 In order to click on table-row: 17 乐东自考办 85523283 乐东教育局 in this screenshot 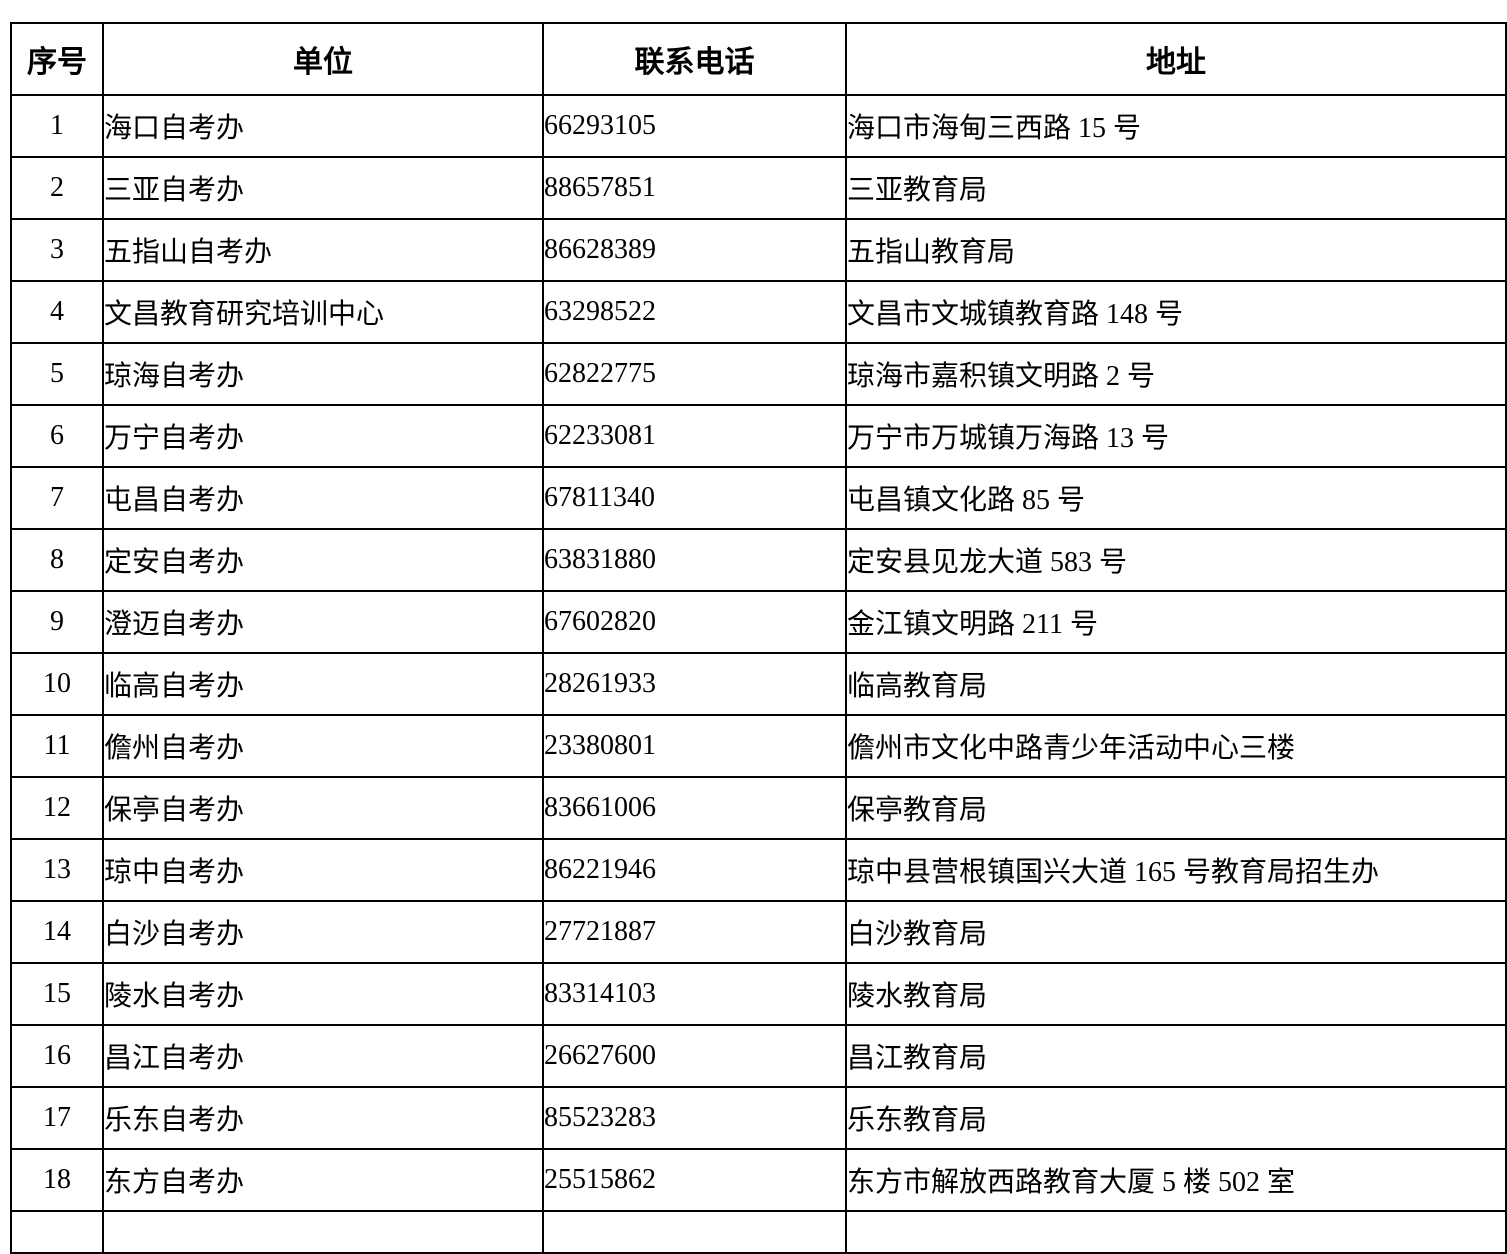, I will do `click(758, 1118)`.